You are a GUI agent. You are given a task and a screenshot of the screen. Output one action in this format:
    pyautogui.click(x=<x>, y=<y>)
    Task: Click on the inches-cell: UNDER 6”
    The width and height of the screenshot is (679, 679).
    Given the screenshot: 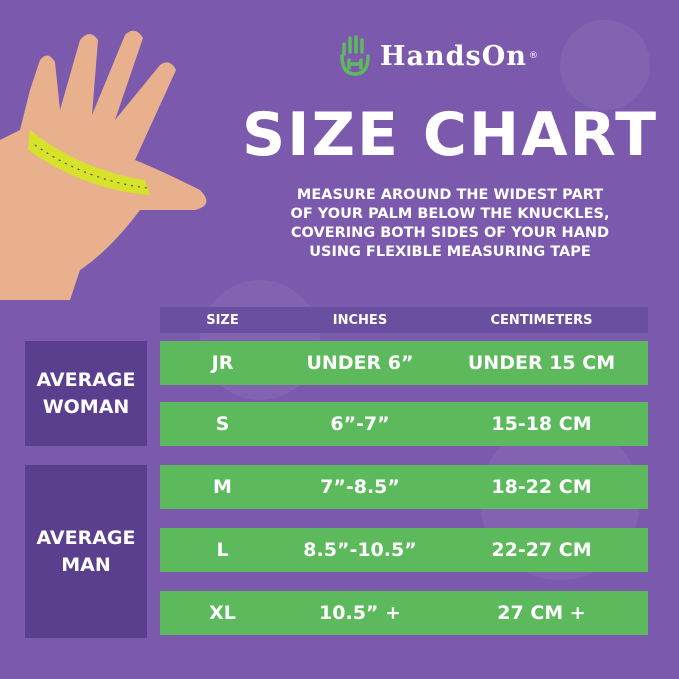 What is the action you would take?
    pyautogui.click(x=360, y=363)
    